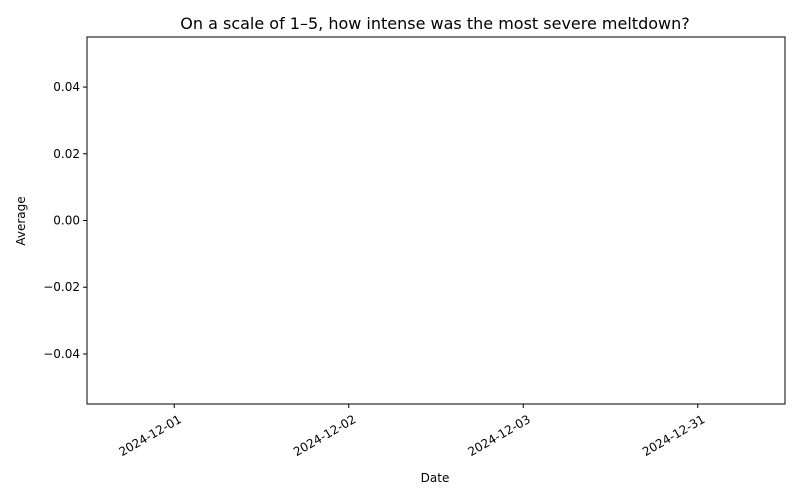 This screenshot has width=800, height=500. Describe the element at coordinates (66, 154) in the screenshot. I see `y-tick-label: 0.02` at that location.